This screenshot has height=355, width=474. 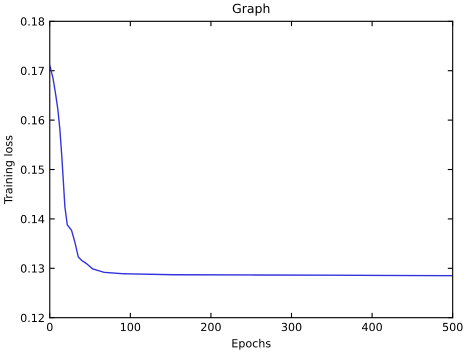 I want to click on y-tick-label: 0.14, so click(x=32, y=219).